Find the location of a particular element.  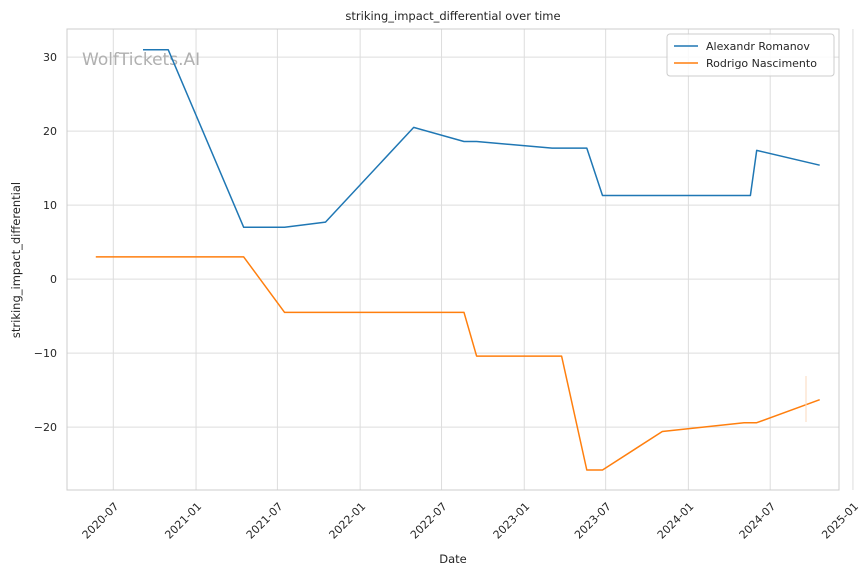

legend-box is located at coordinates (750, 55).